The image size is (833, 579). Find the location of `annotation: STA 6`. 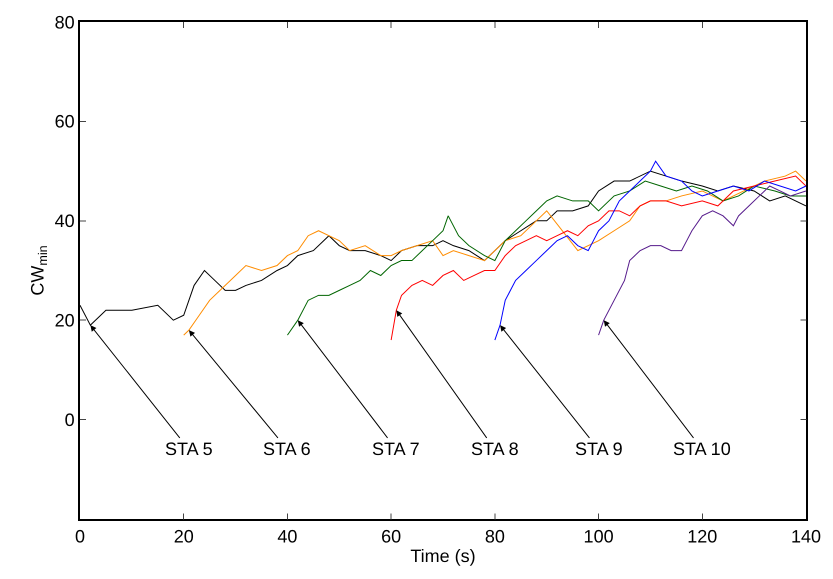

annotation: STA 6 is located at coordinates (287, 449).